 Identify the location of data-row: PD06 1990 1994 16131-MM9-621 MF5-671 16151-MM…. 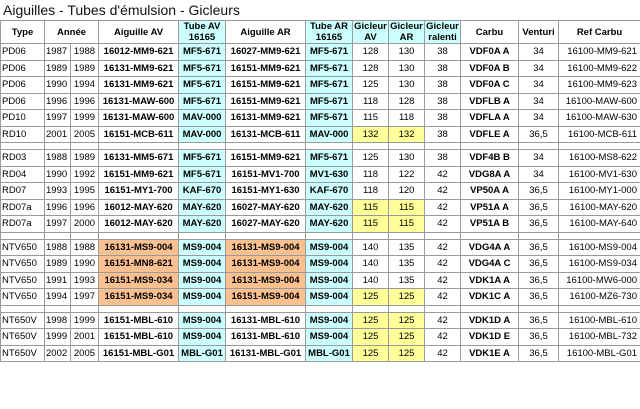
(320, 85).